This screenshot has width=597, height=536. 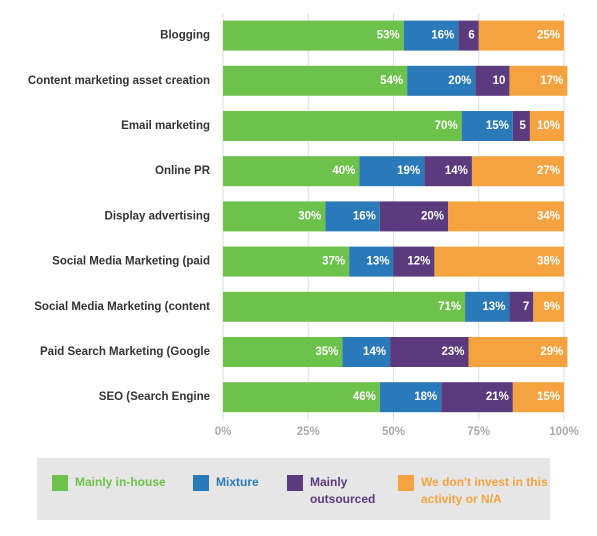 I want to click on x-tick-label: 50%, so click(x=393, y=432).